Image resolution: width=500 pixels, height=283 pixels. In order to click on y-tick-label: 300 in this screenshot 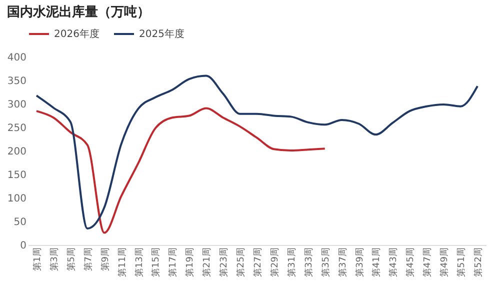, I will do `click(16, 105)`.